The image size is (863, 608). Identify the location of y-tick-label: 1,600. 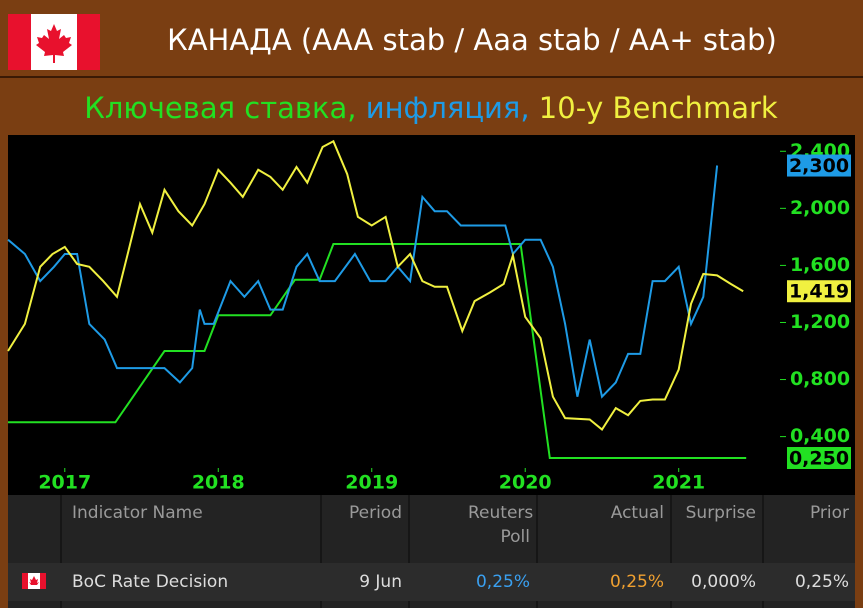
(820, 265).